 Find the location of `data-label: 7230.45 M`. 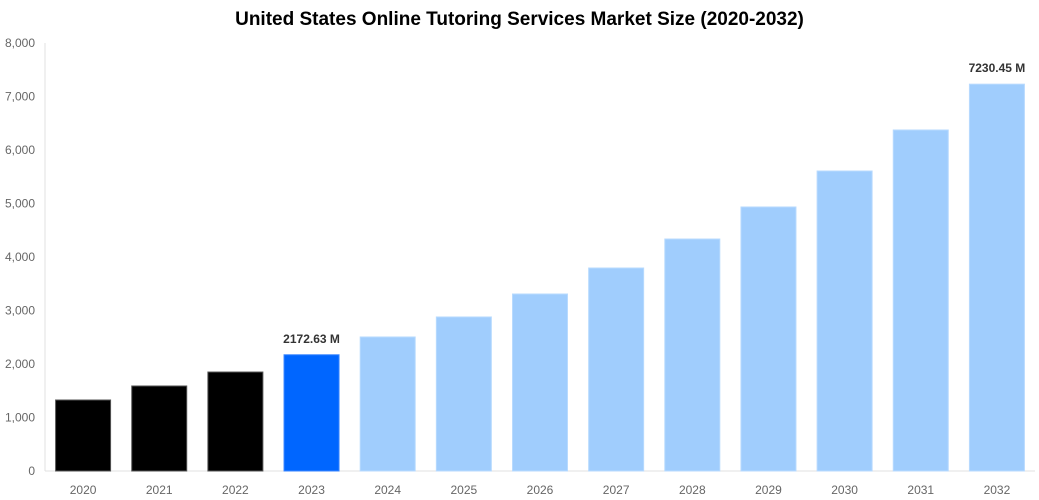

data-label: 7230.45 M is located at coordinates (997, 68).